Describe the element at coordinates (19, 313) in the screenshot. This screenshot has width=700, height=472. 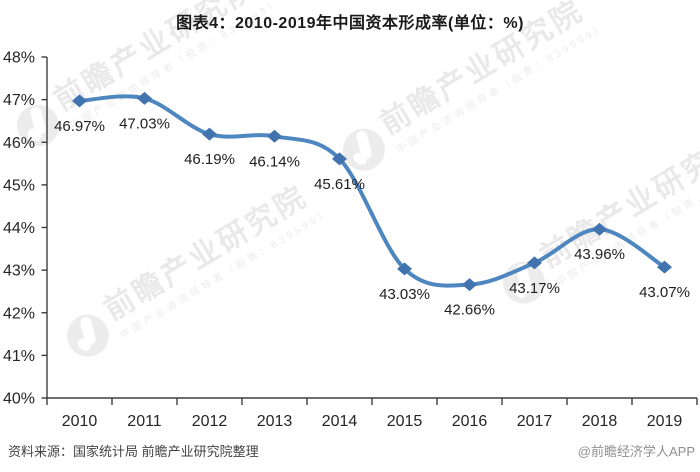
I see `y-tick-label: 42%` at that location.